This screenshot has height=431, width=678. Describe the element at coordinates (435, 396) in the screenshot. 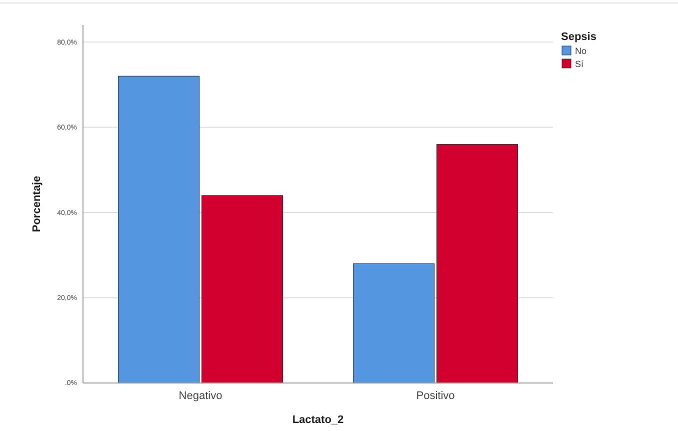

I see `x-tick-label: Positivo` at that location.